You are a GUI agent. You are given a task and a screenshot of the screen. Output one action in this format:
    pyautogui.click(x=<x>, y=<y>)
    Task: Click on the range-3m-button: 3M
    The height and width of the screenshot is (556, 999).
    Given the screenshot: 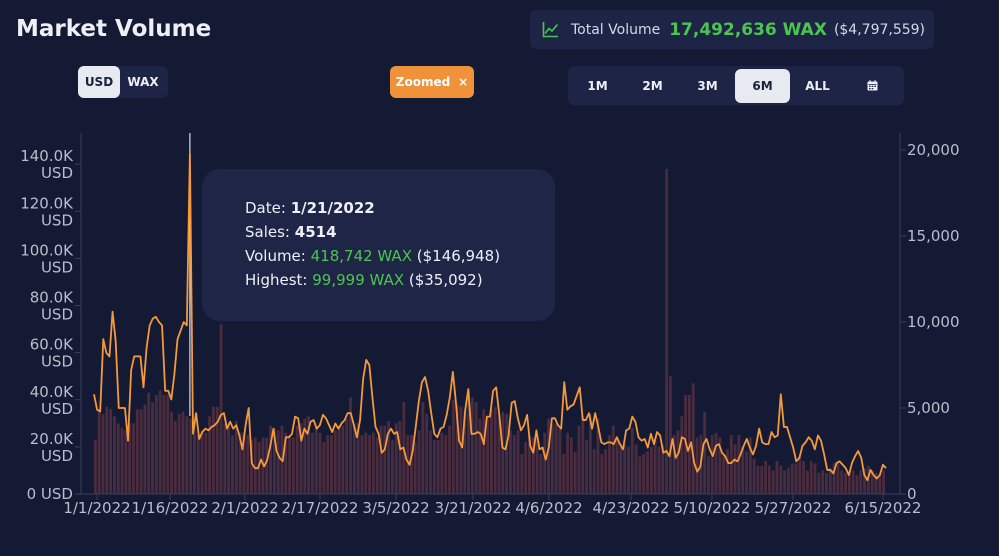 What is the action you would take?
    pyautogui.click(x=707, y=85)
    